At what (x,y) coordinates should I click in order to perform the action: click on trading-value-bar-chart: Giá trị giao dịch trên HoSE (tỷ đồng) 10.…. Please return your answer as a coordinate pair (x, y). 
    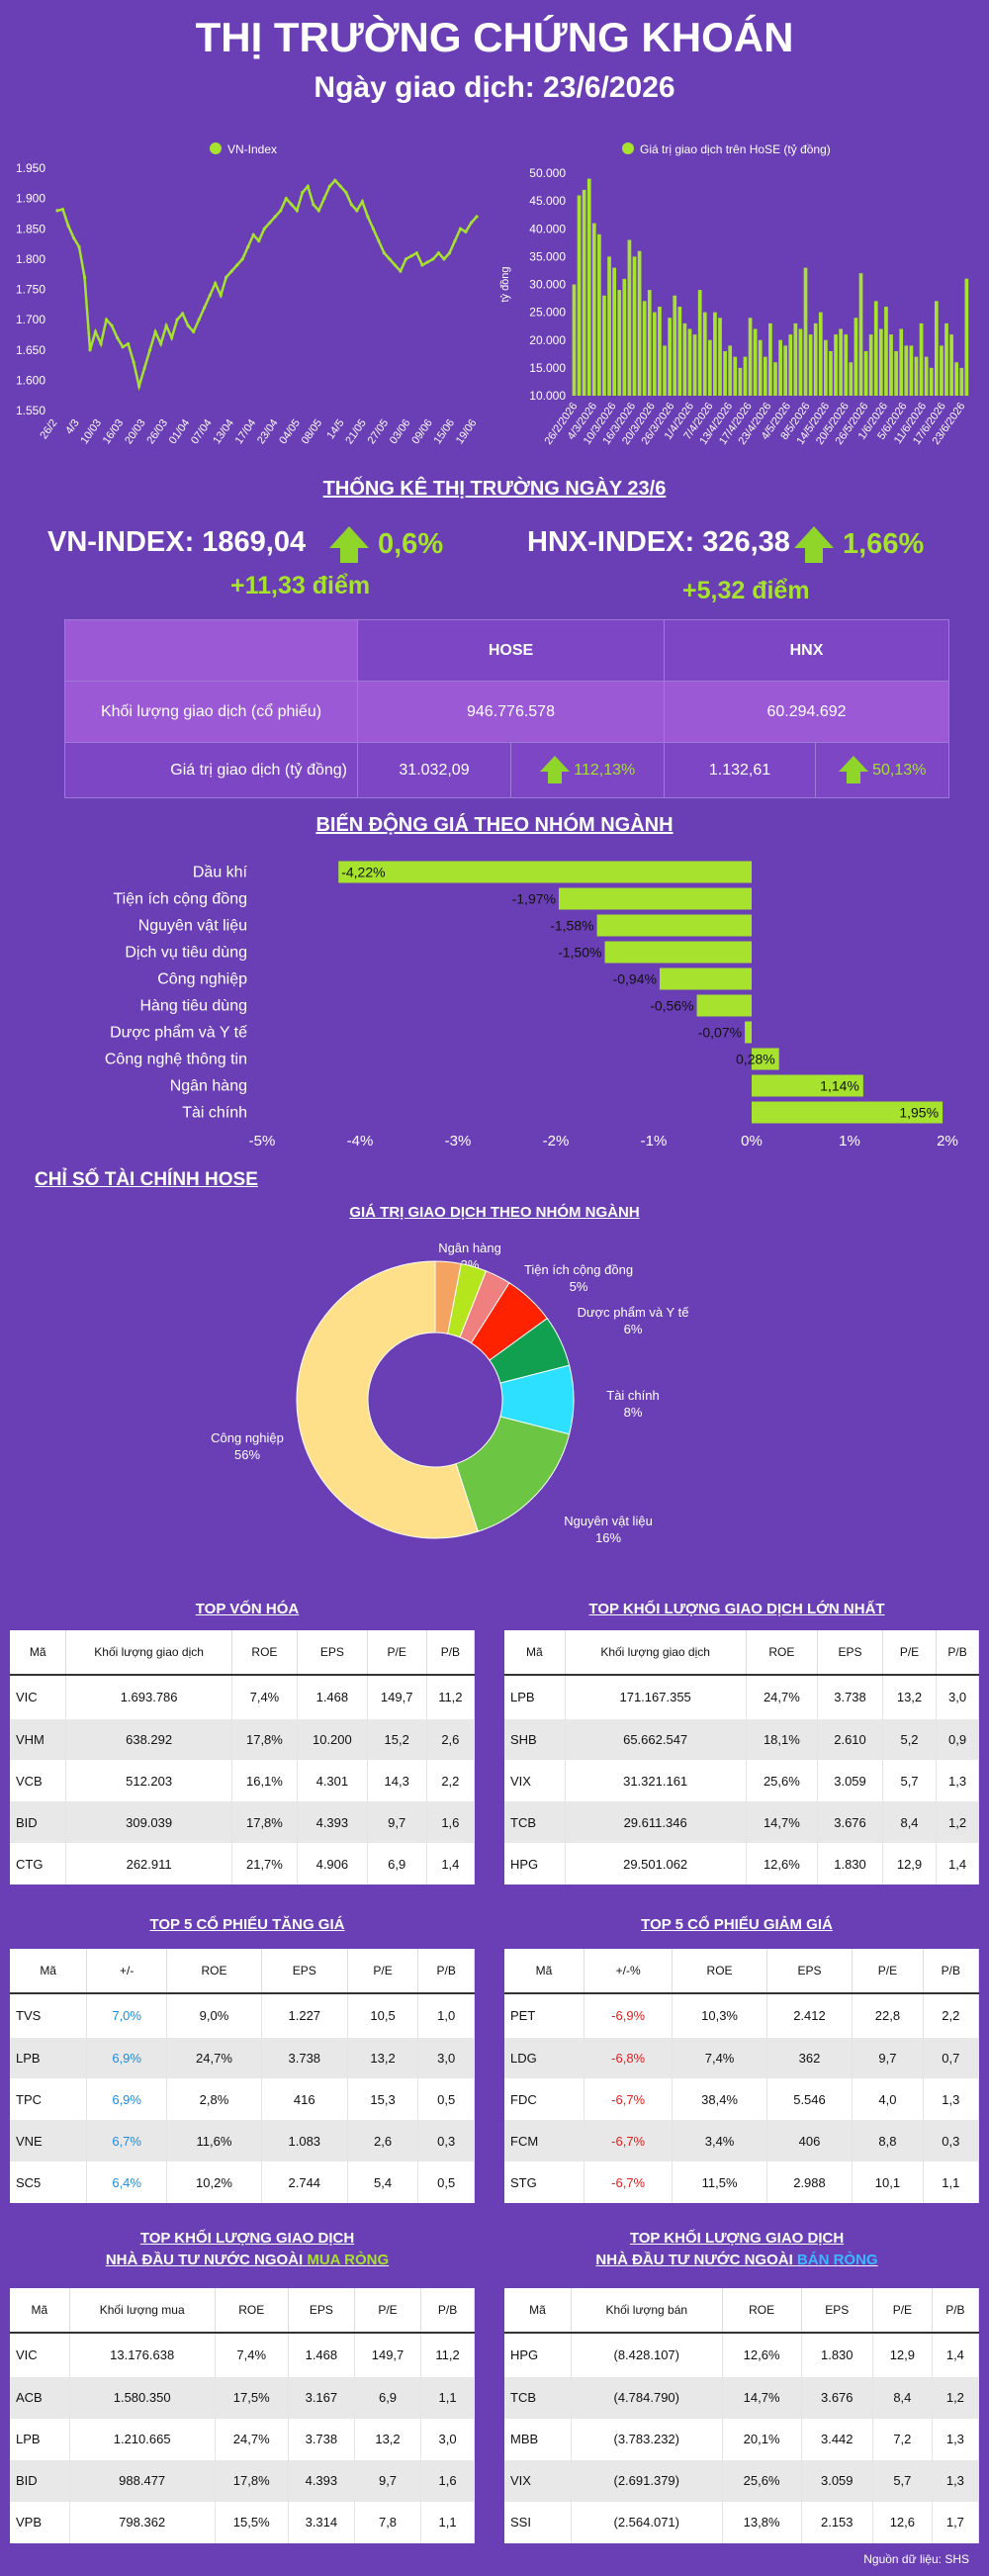
    Looking at the image, I should click on (734, 294).